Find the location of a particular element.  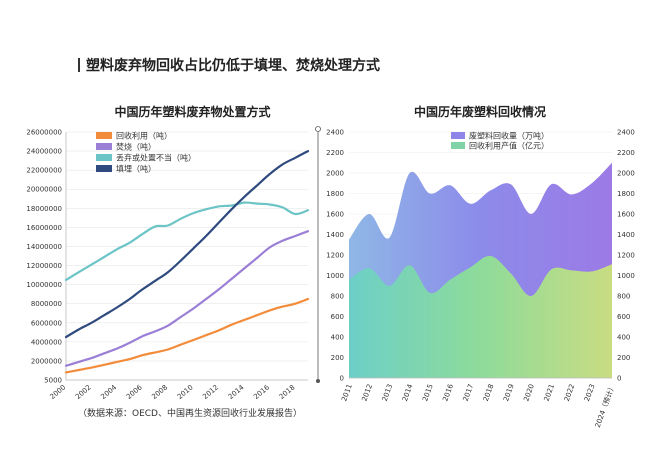

chart2-x-tick-label: 2019 is located at coordinates (509, 392).